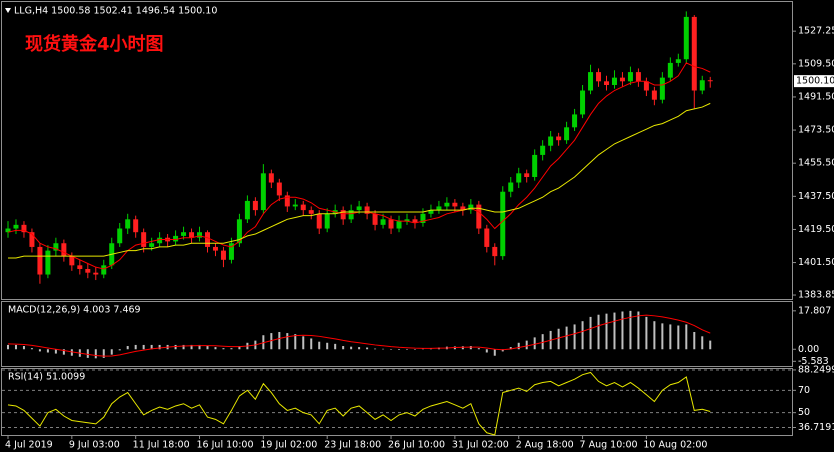 This screenshot has height=452, width=834. Describe the element at coordinates (816, 369) in the screenshot. I see `y-tick-label: 88.2499` at that location.